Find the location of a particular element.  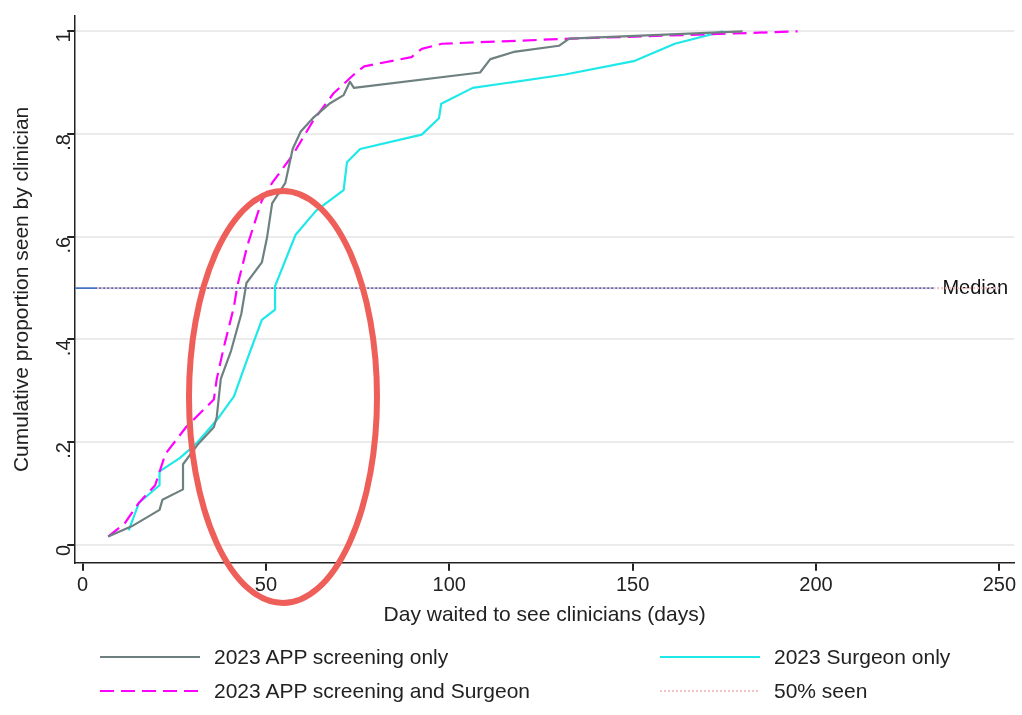

y-axis-title: Cumulative proportion seen by clinician is located at coordinates (21, 289).